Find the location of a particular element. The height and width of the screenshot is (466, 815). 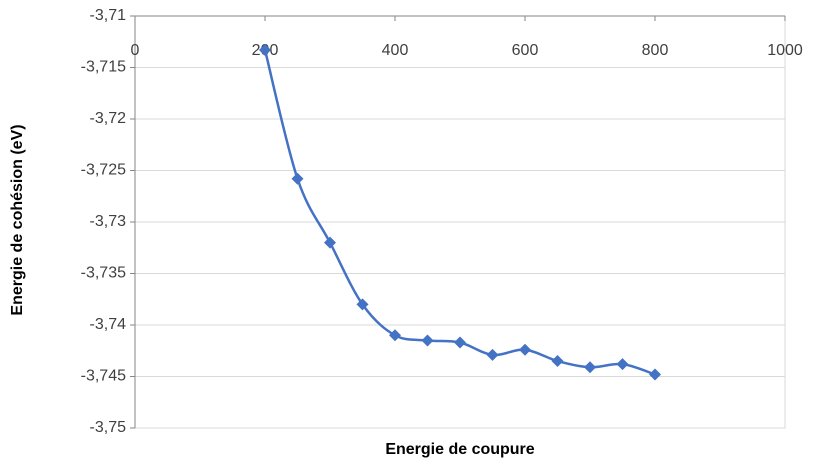

x-tick-label: 800 is located at coordinates (655, 50).